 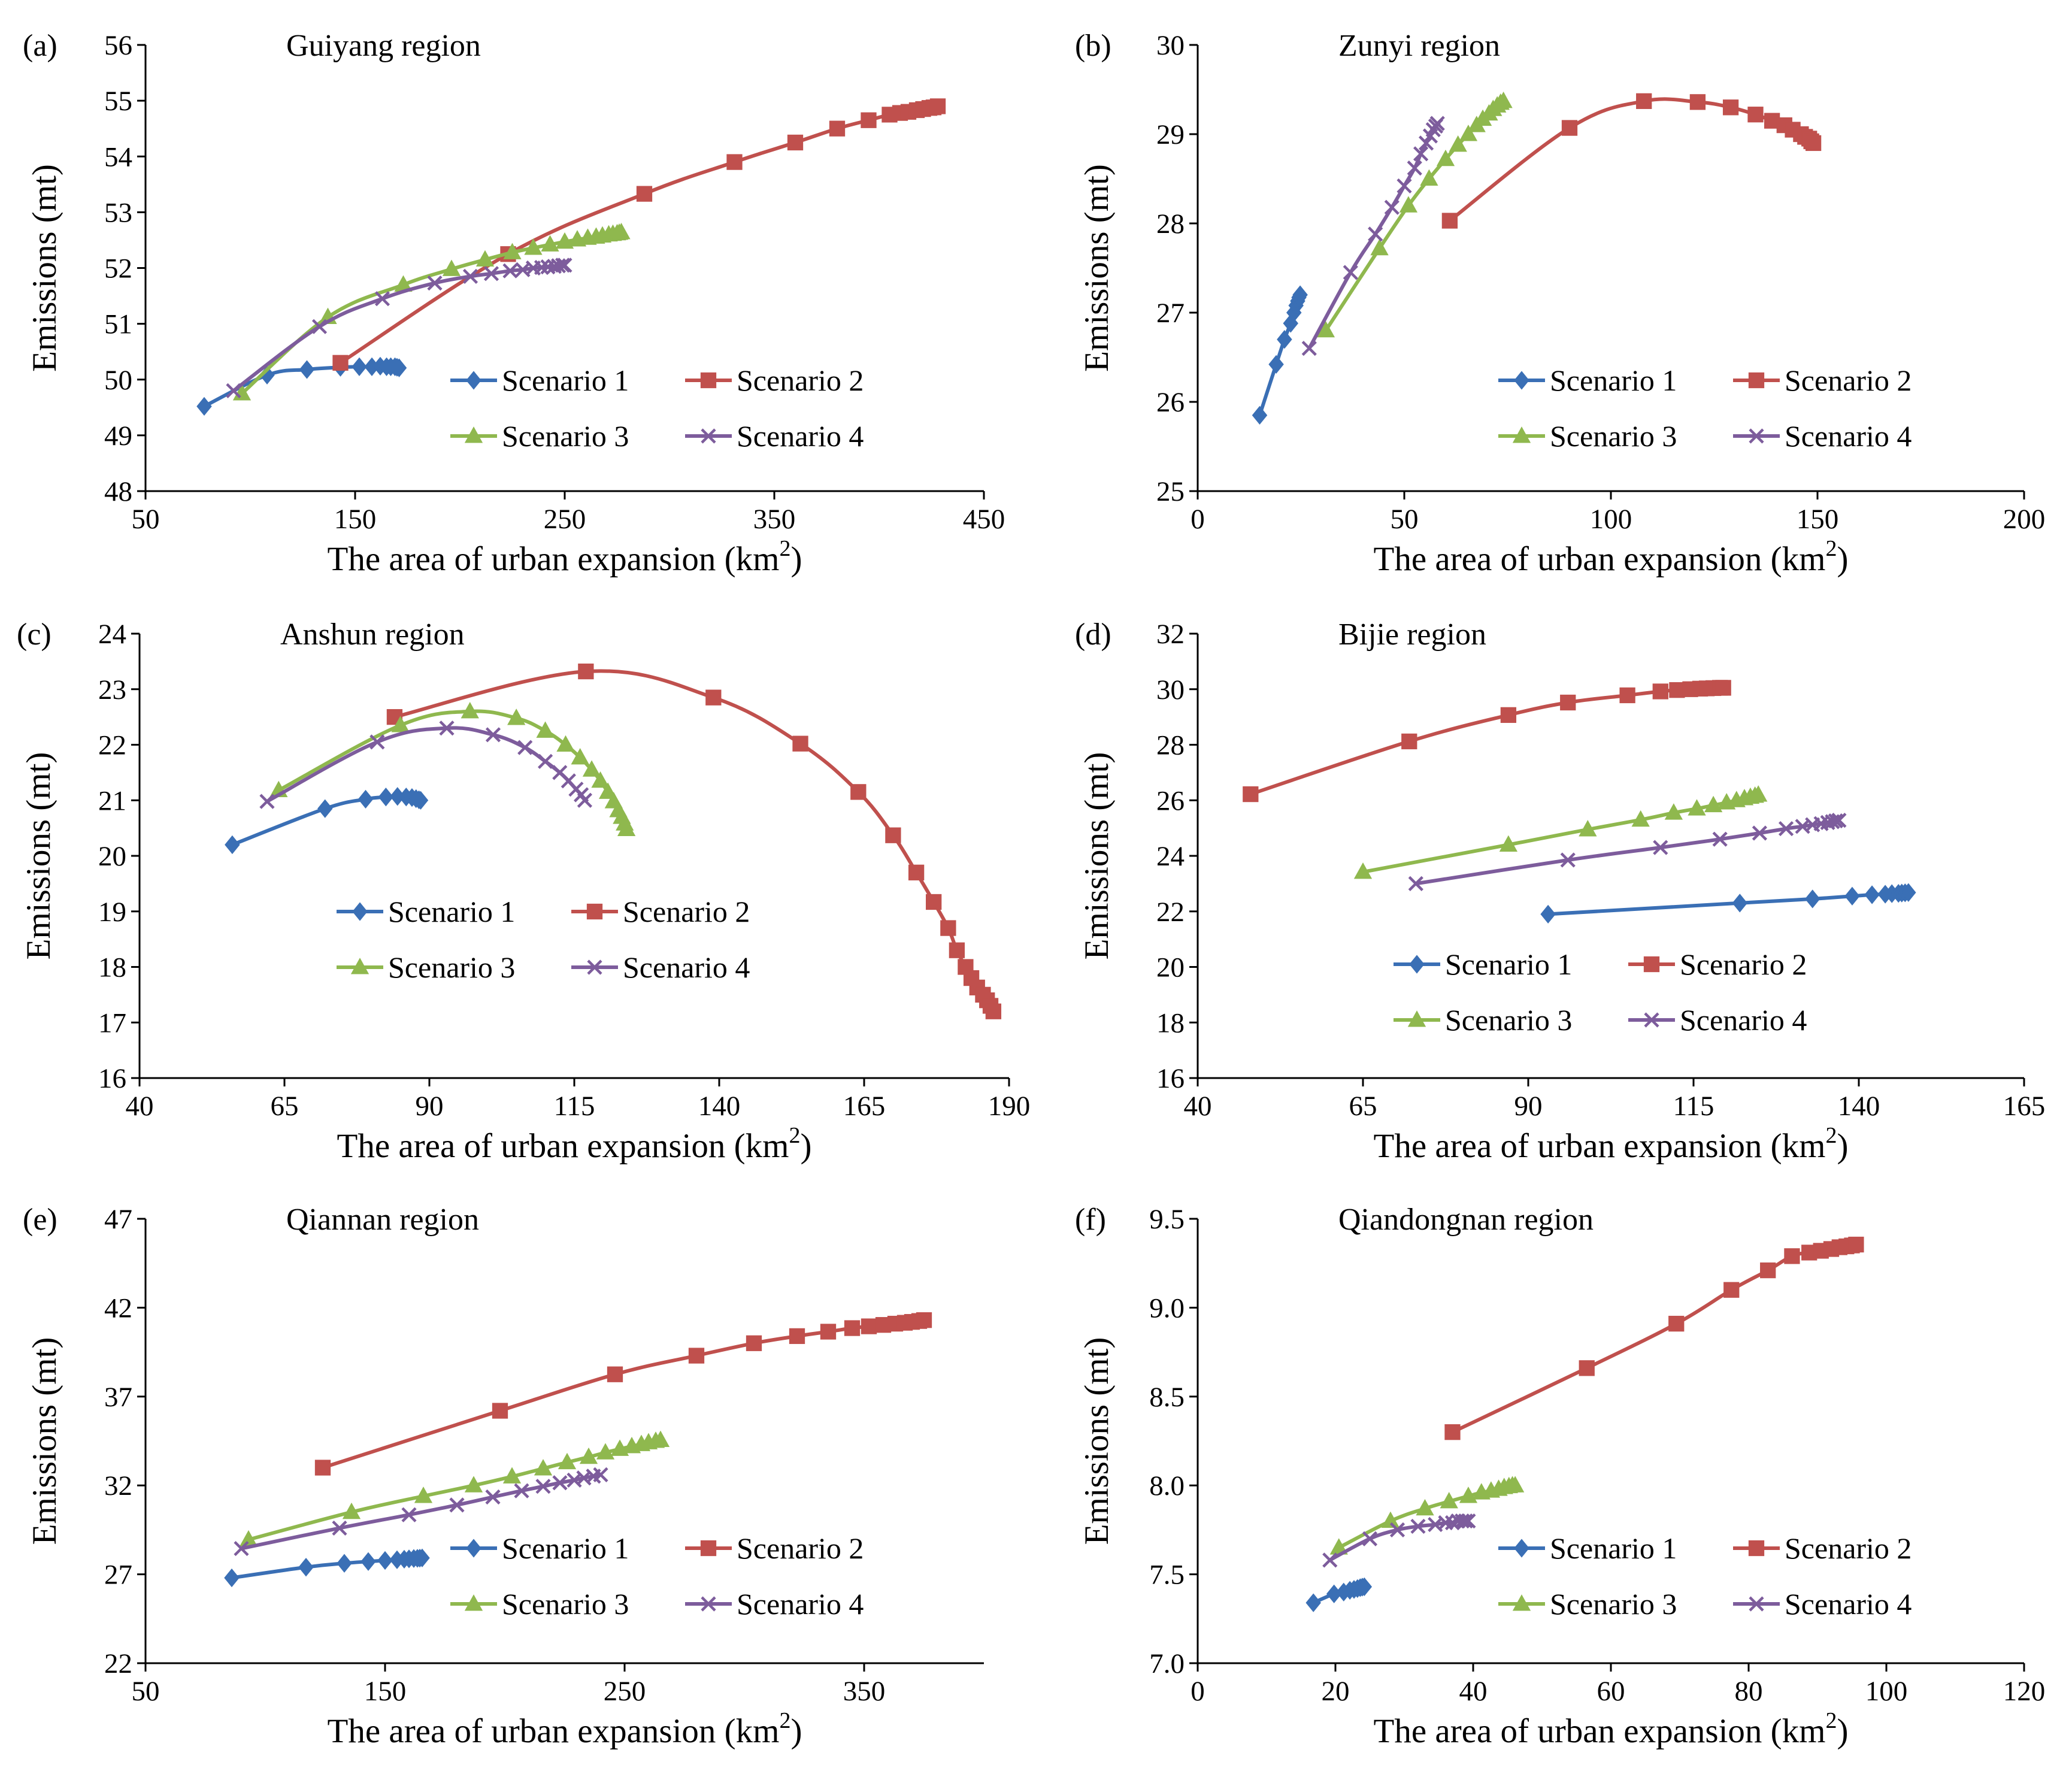 I want to click on y-tick-label: 16, so click(x=1171, y=1078).